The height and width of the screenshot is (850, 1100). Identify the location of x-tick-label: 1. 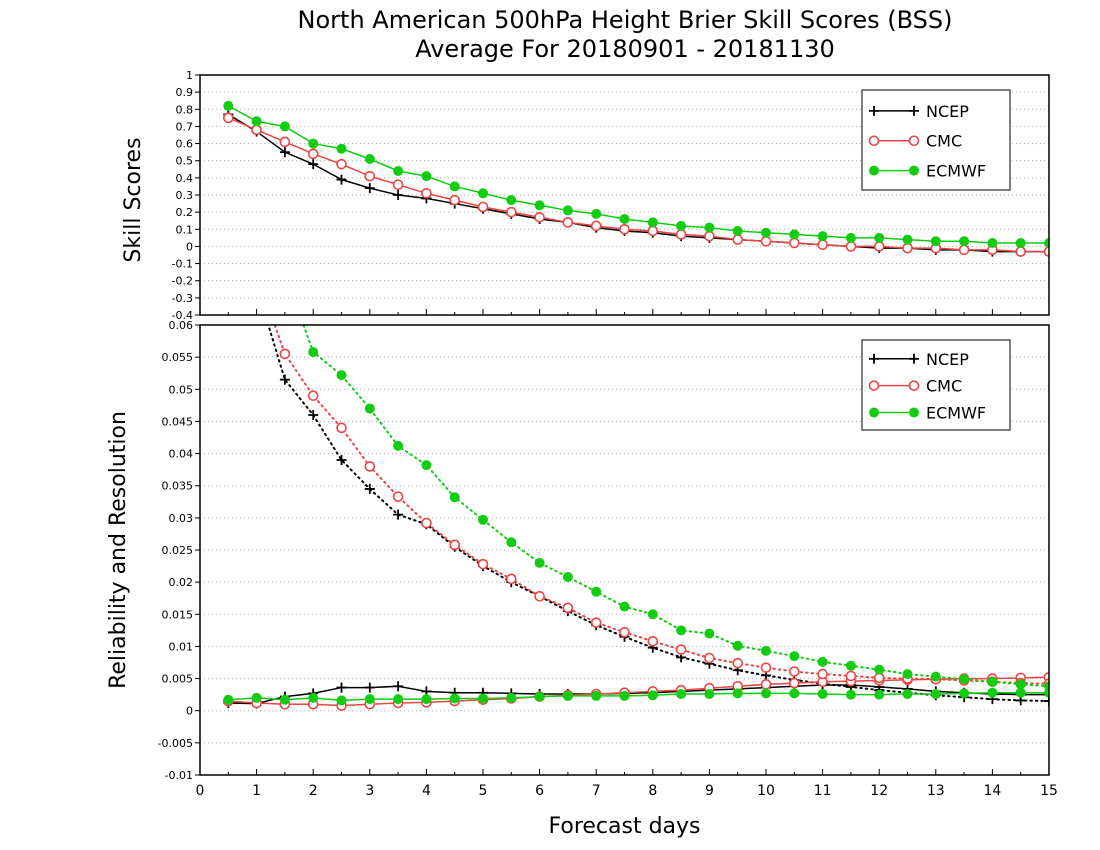
(256, 791).